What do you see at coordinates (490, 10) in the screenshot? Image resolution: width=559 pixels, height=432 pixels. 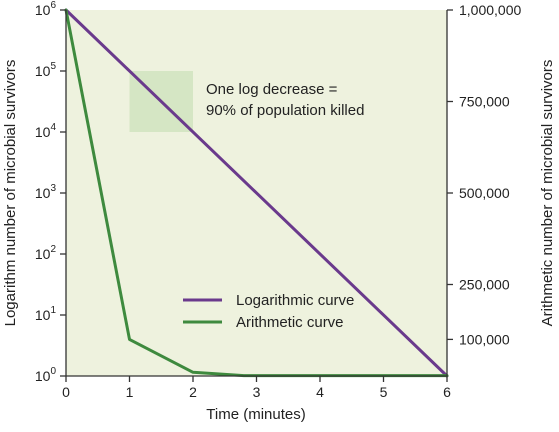 I see `right-tick-label: 1,000,000` at bounding box center [490, 10].